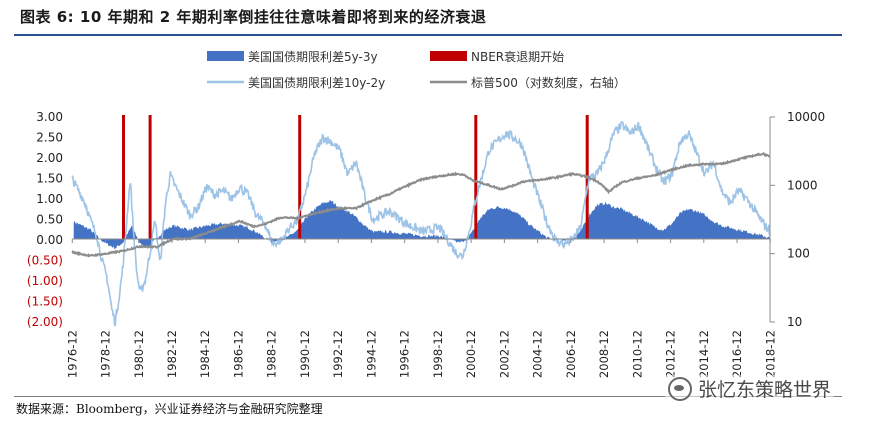  What do you see at coordinates (49, 199) in the screenshot?
I see `left-tick-label-4: 1.00` at bounding box center [49, 199].